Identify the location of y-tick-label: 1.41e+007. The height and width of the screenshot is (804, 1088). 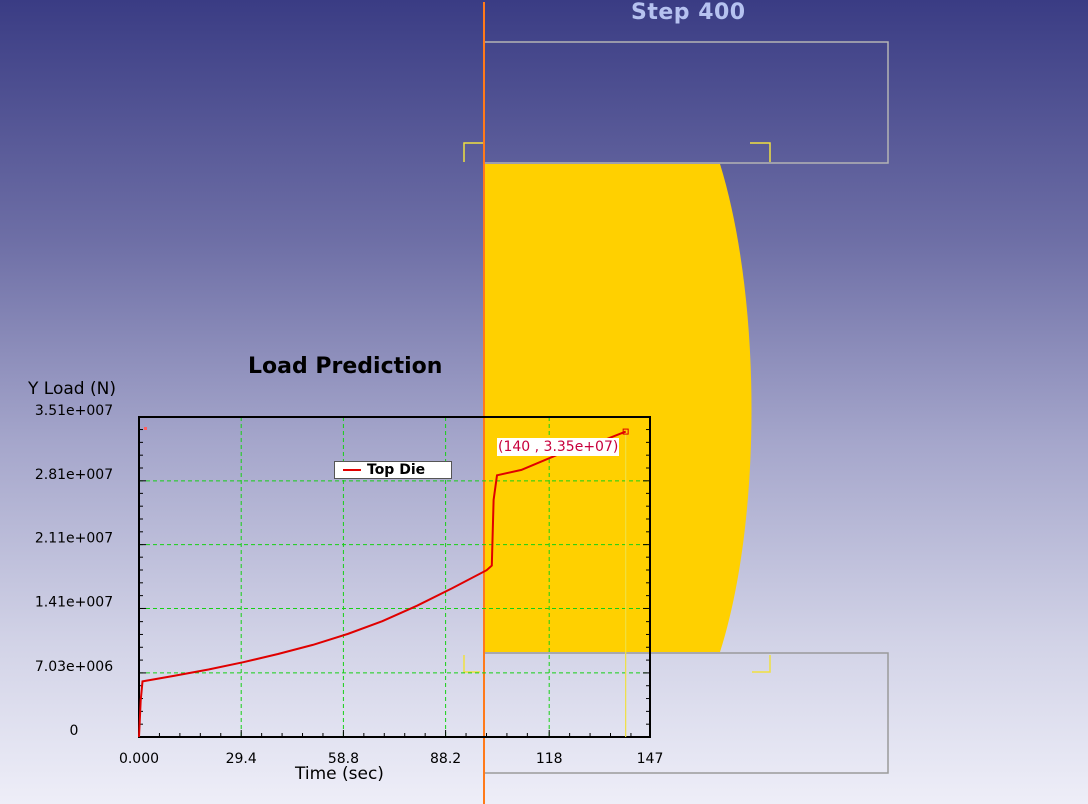
(74, 602).